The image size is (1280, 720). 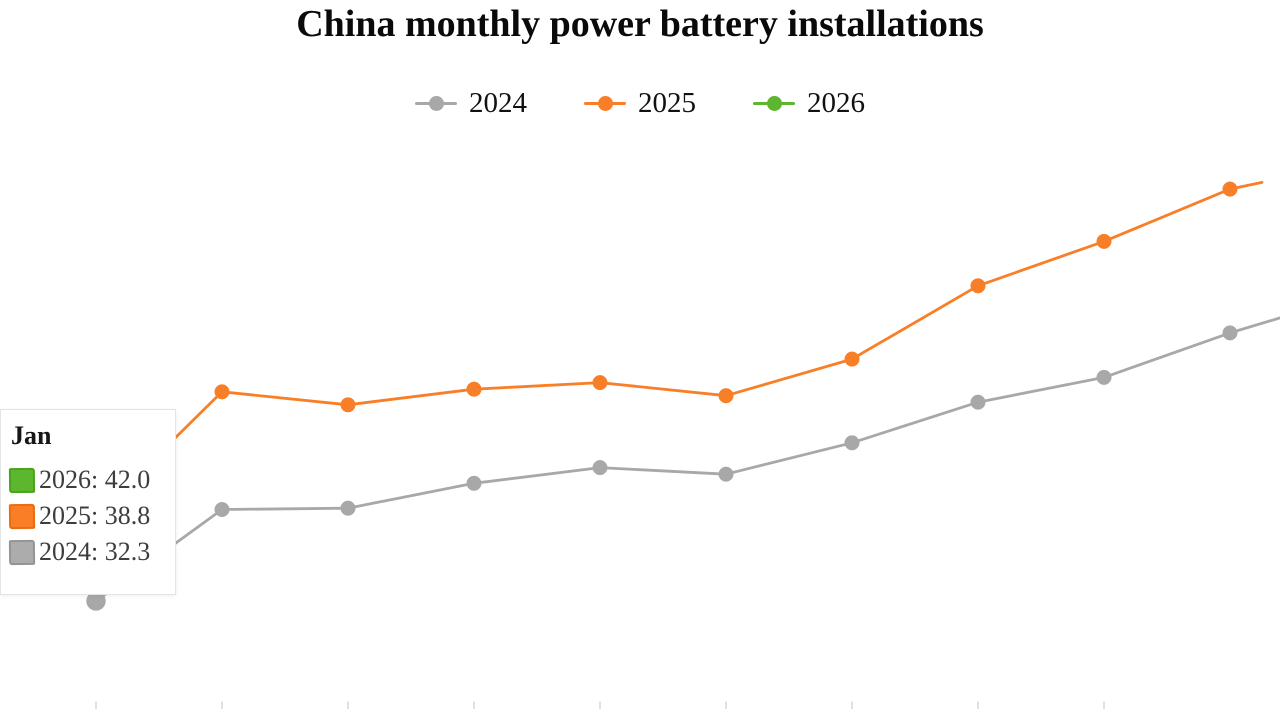 I want to click on series-2025-point-jul, so click(x=852, y=359).